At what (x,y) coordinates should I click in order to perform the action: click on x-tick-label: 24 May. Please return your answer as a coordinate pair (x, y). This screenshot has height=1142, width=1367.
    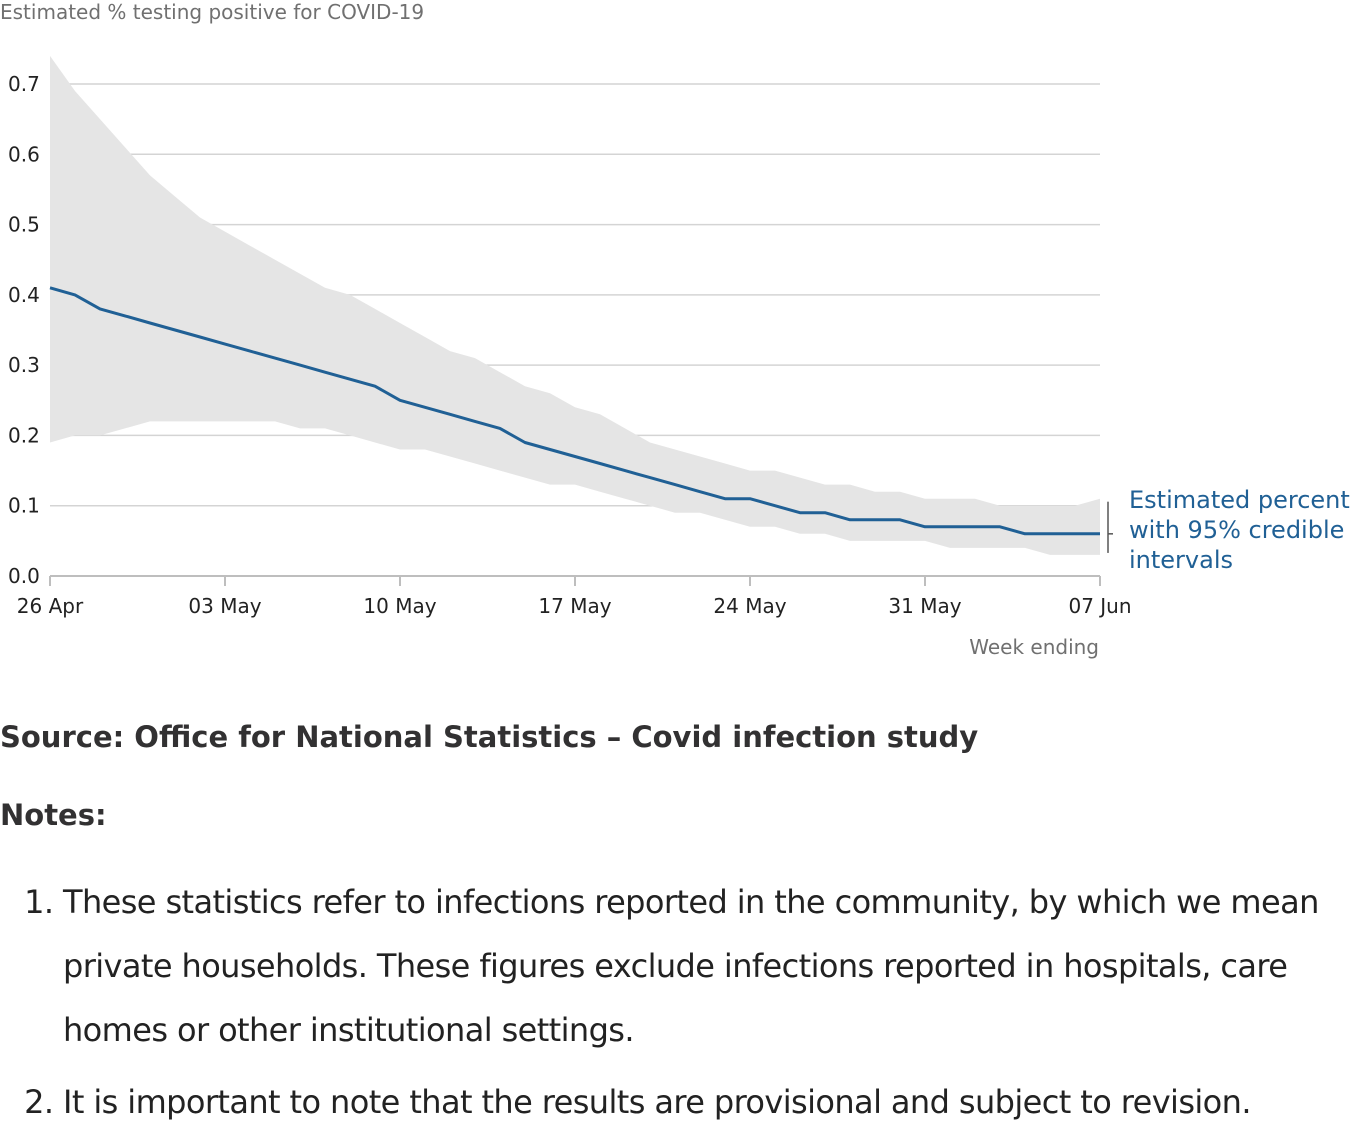
    Looking at the image, I should click on (749, 606).